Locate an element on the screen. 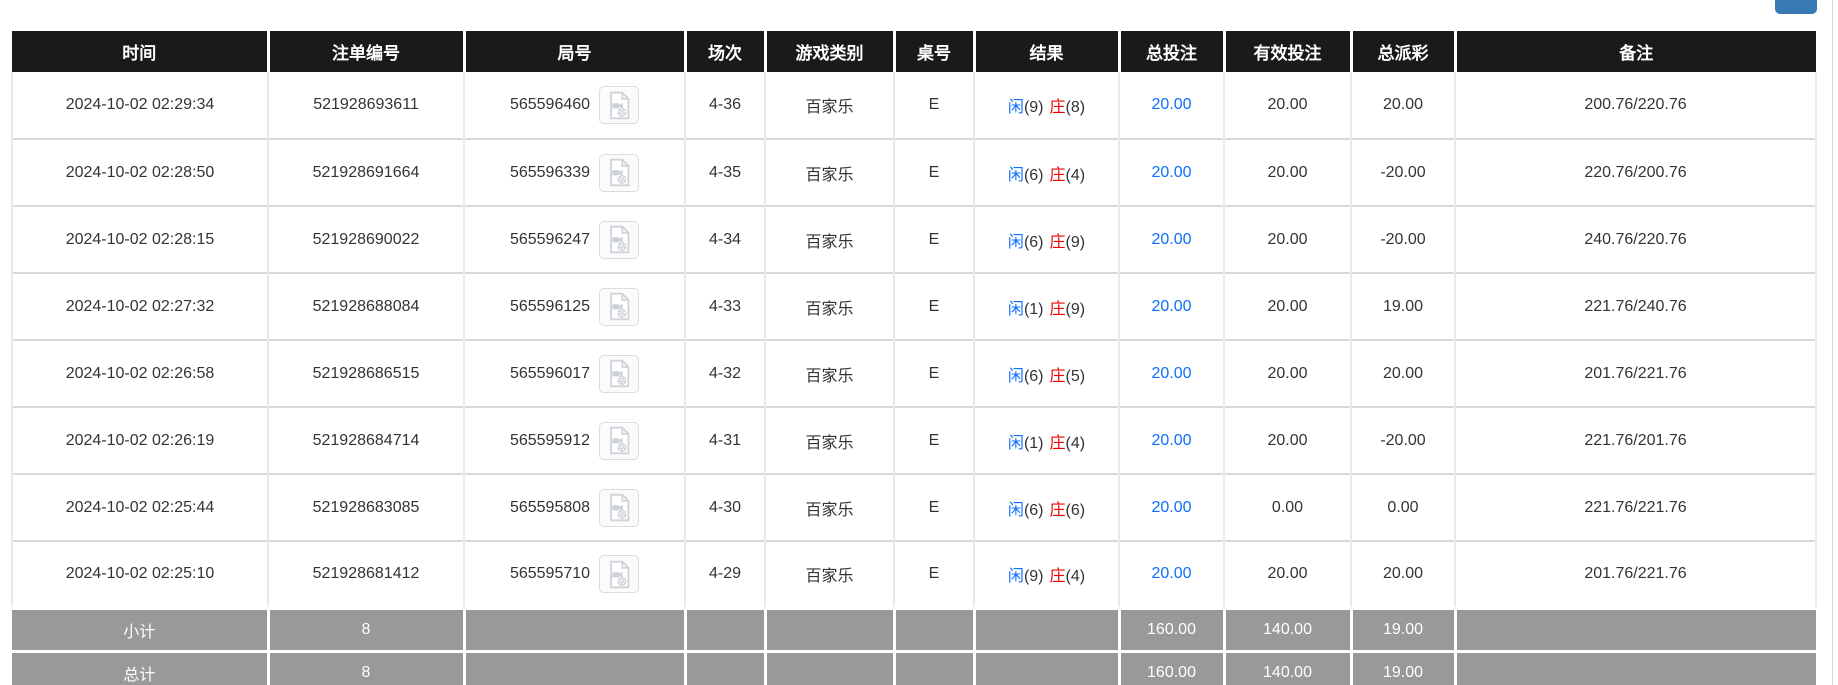  cell-result: 闲(6) 庄(6) is located at coordinates (1047, 507).